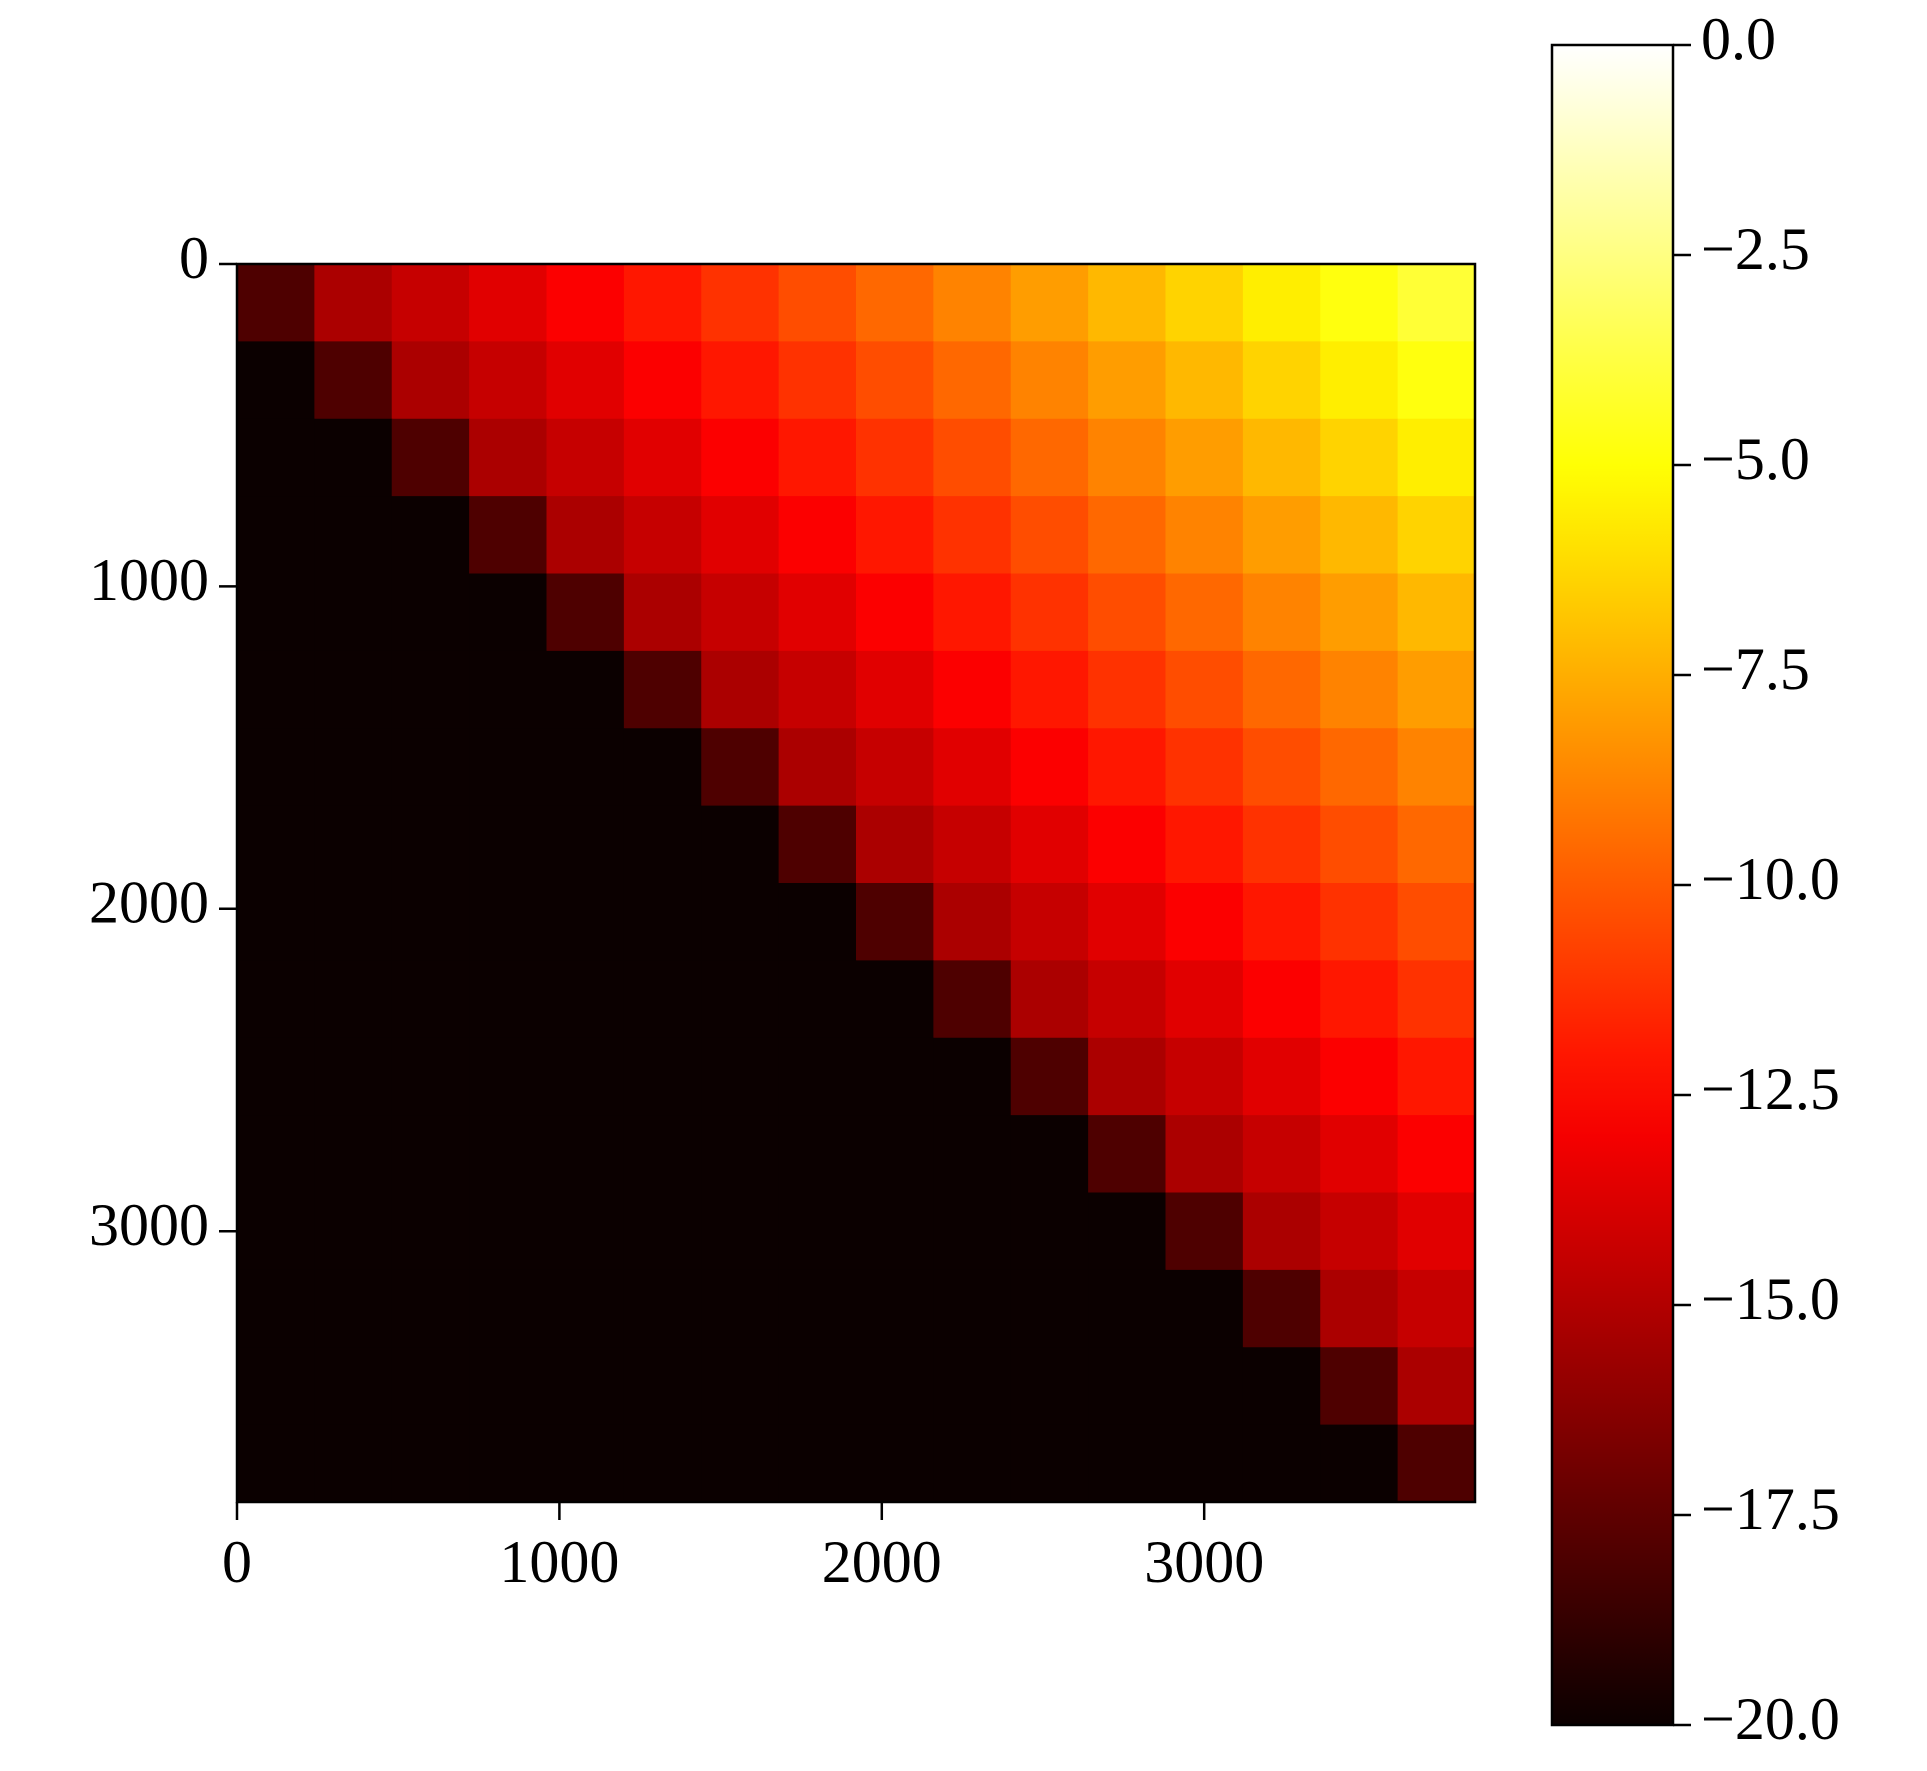 The width and height of the screenshot is (1927, 1771). Describe the element at coordinates (559, 1562) in the screenshot. I see `x-tick-label: 1000` at that location.